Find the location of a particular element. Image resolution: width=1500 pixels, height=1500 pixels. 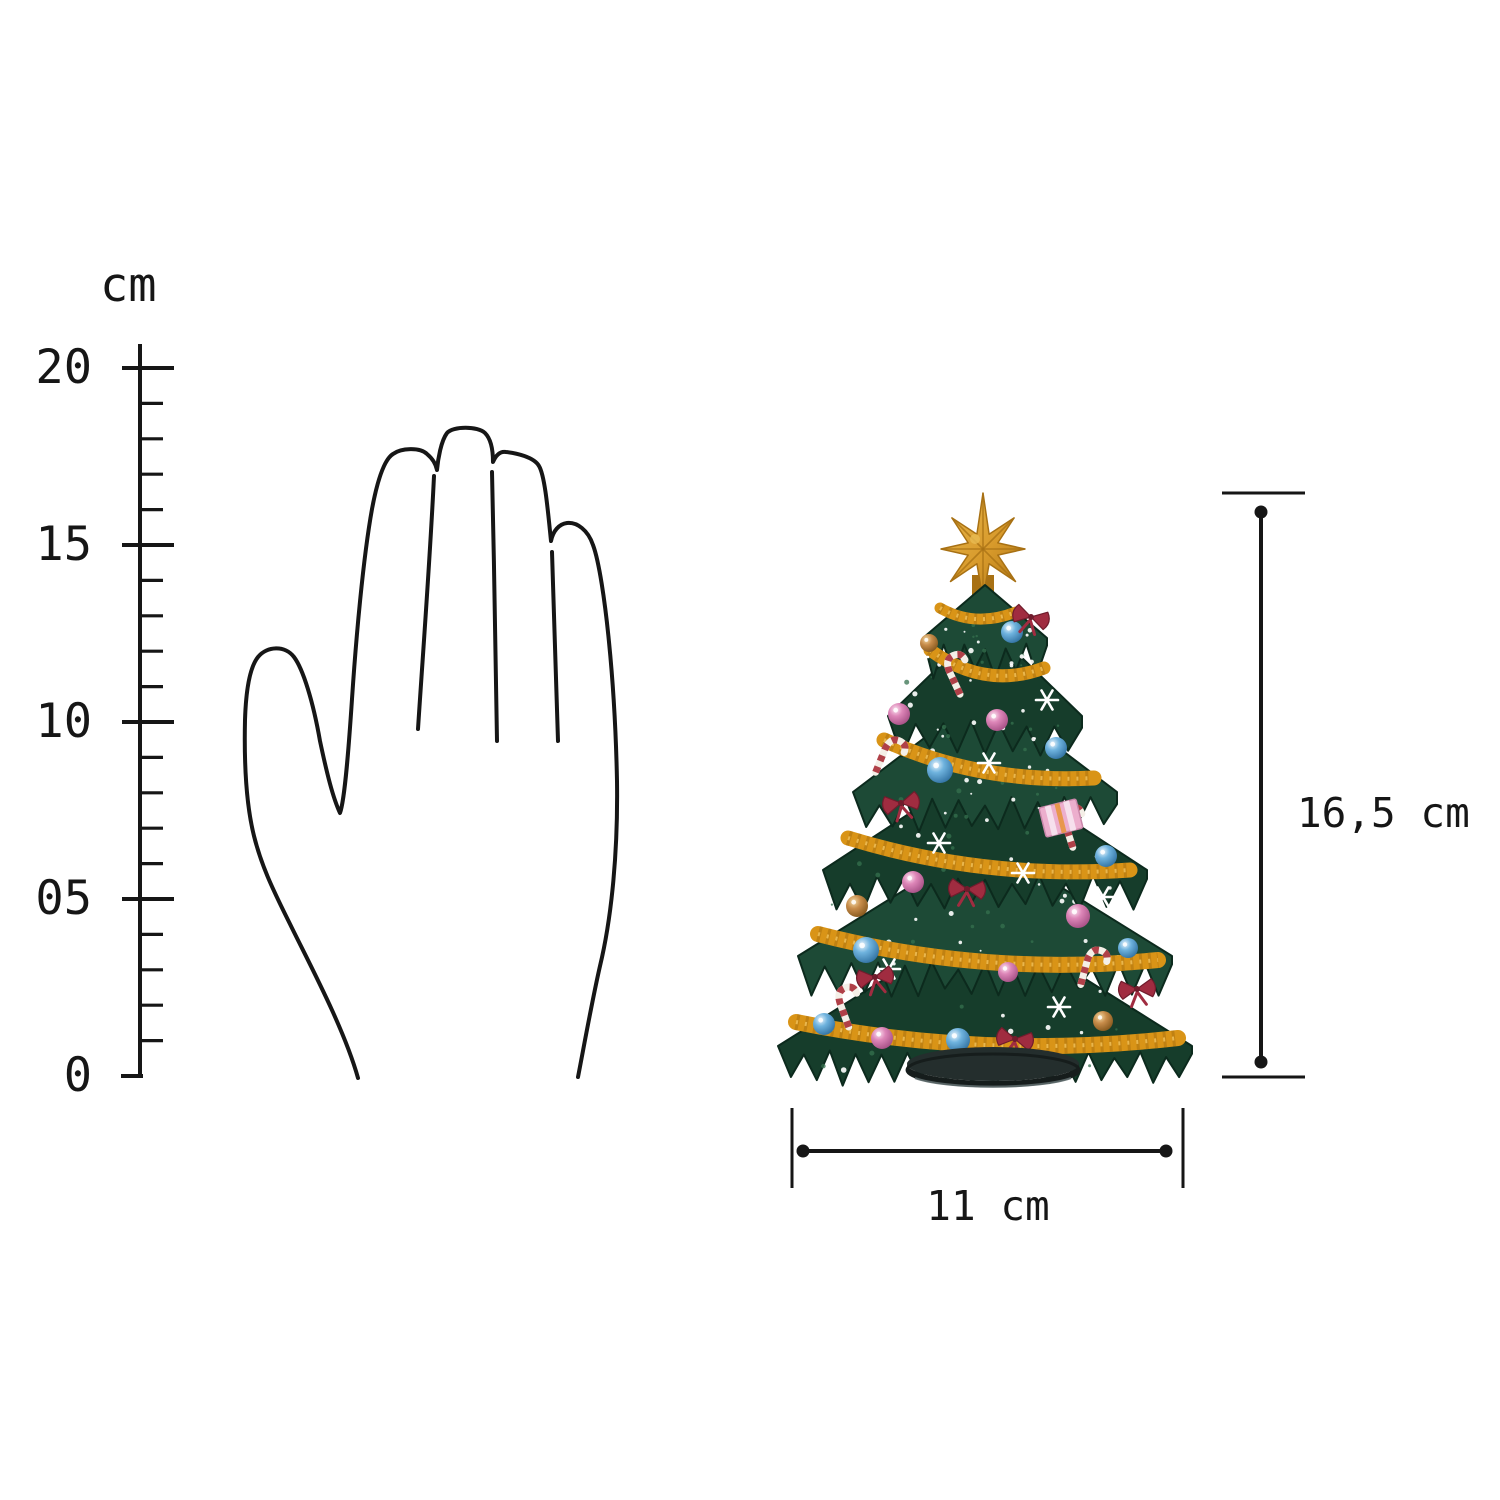

music-box-base is located at coordinates (993, 1064).